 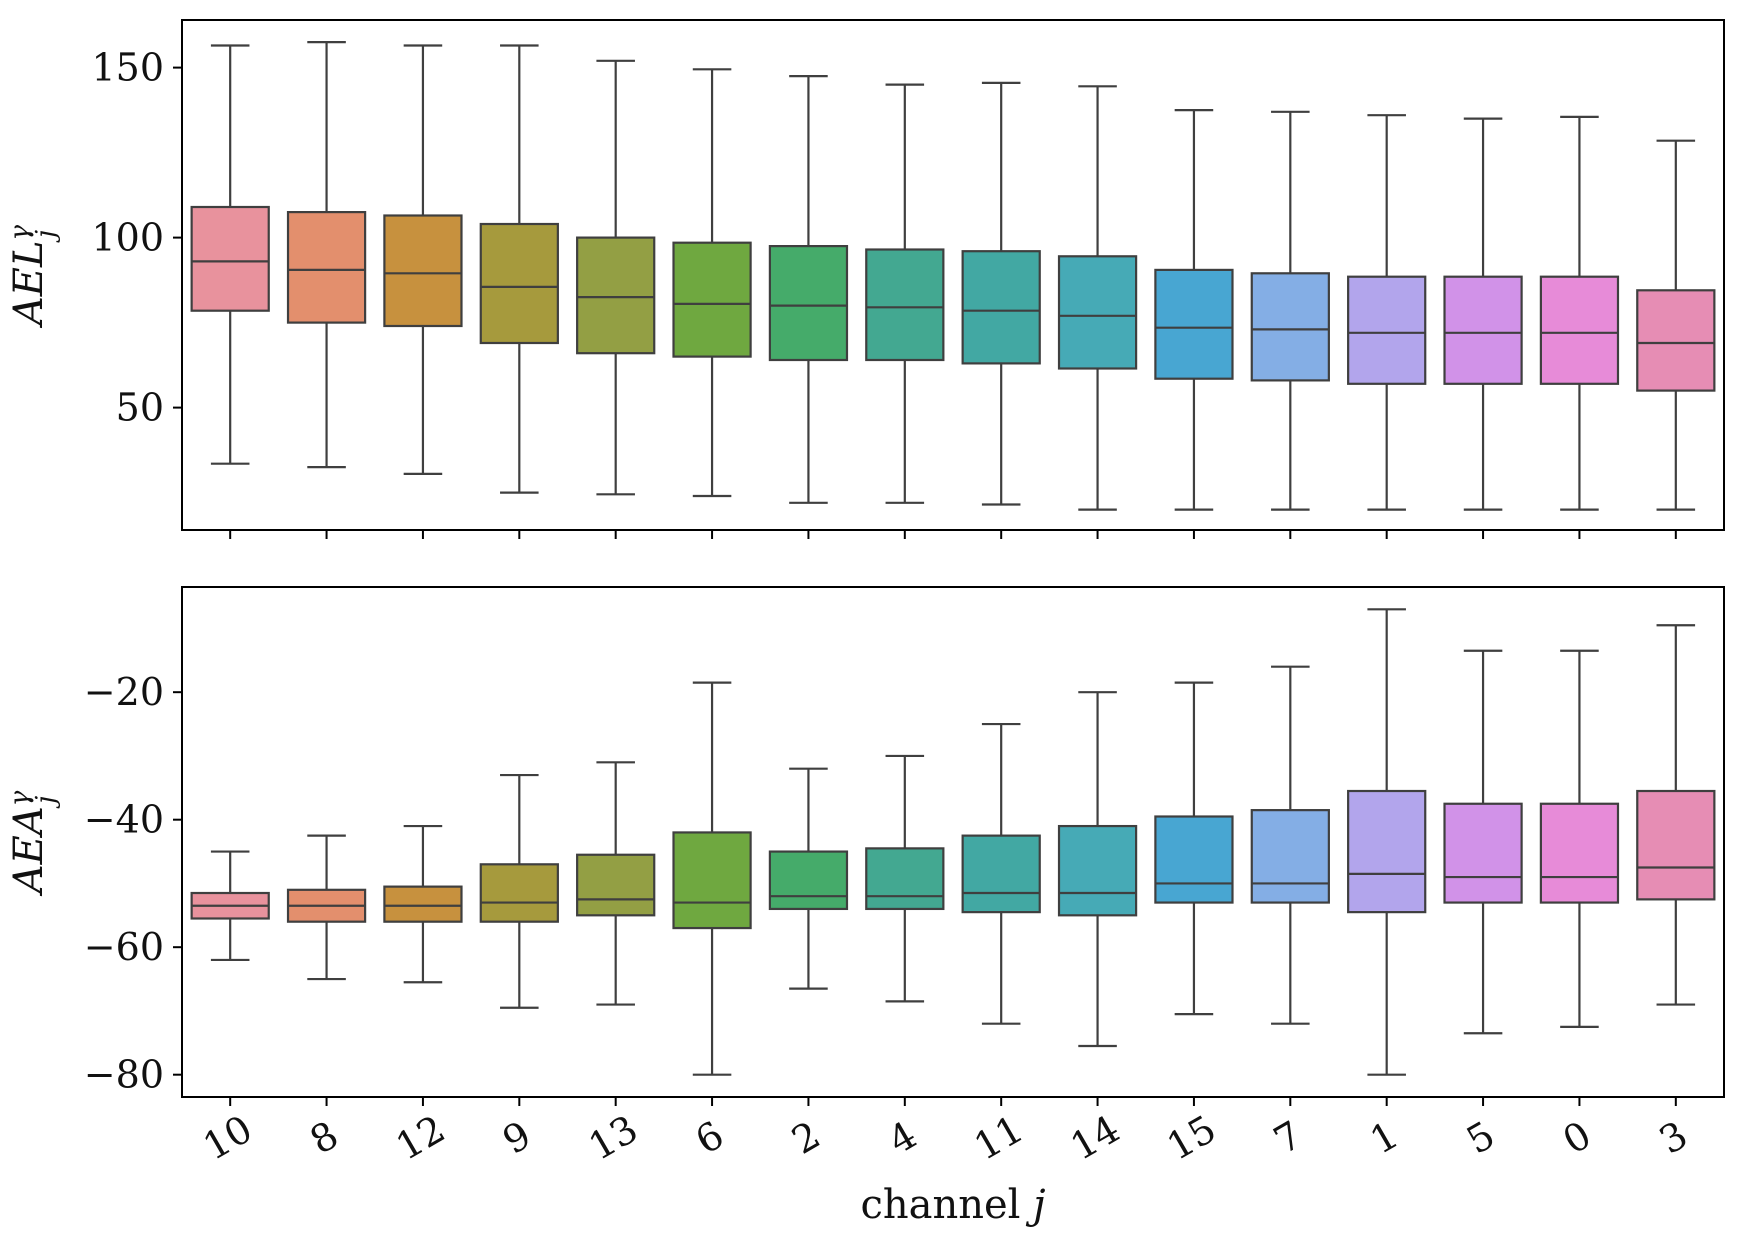 I want to click on x-axis-label: channel j, so click(x=952, y=1205).